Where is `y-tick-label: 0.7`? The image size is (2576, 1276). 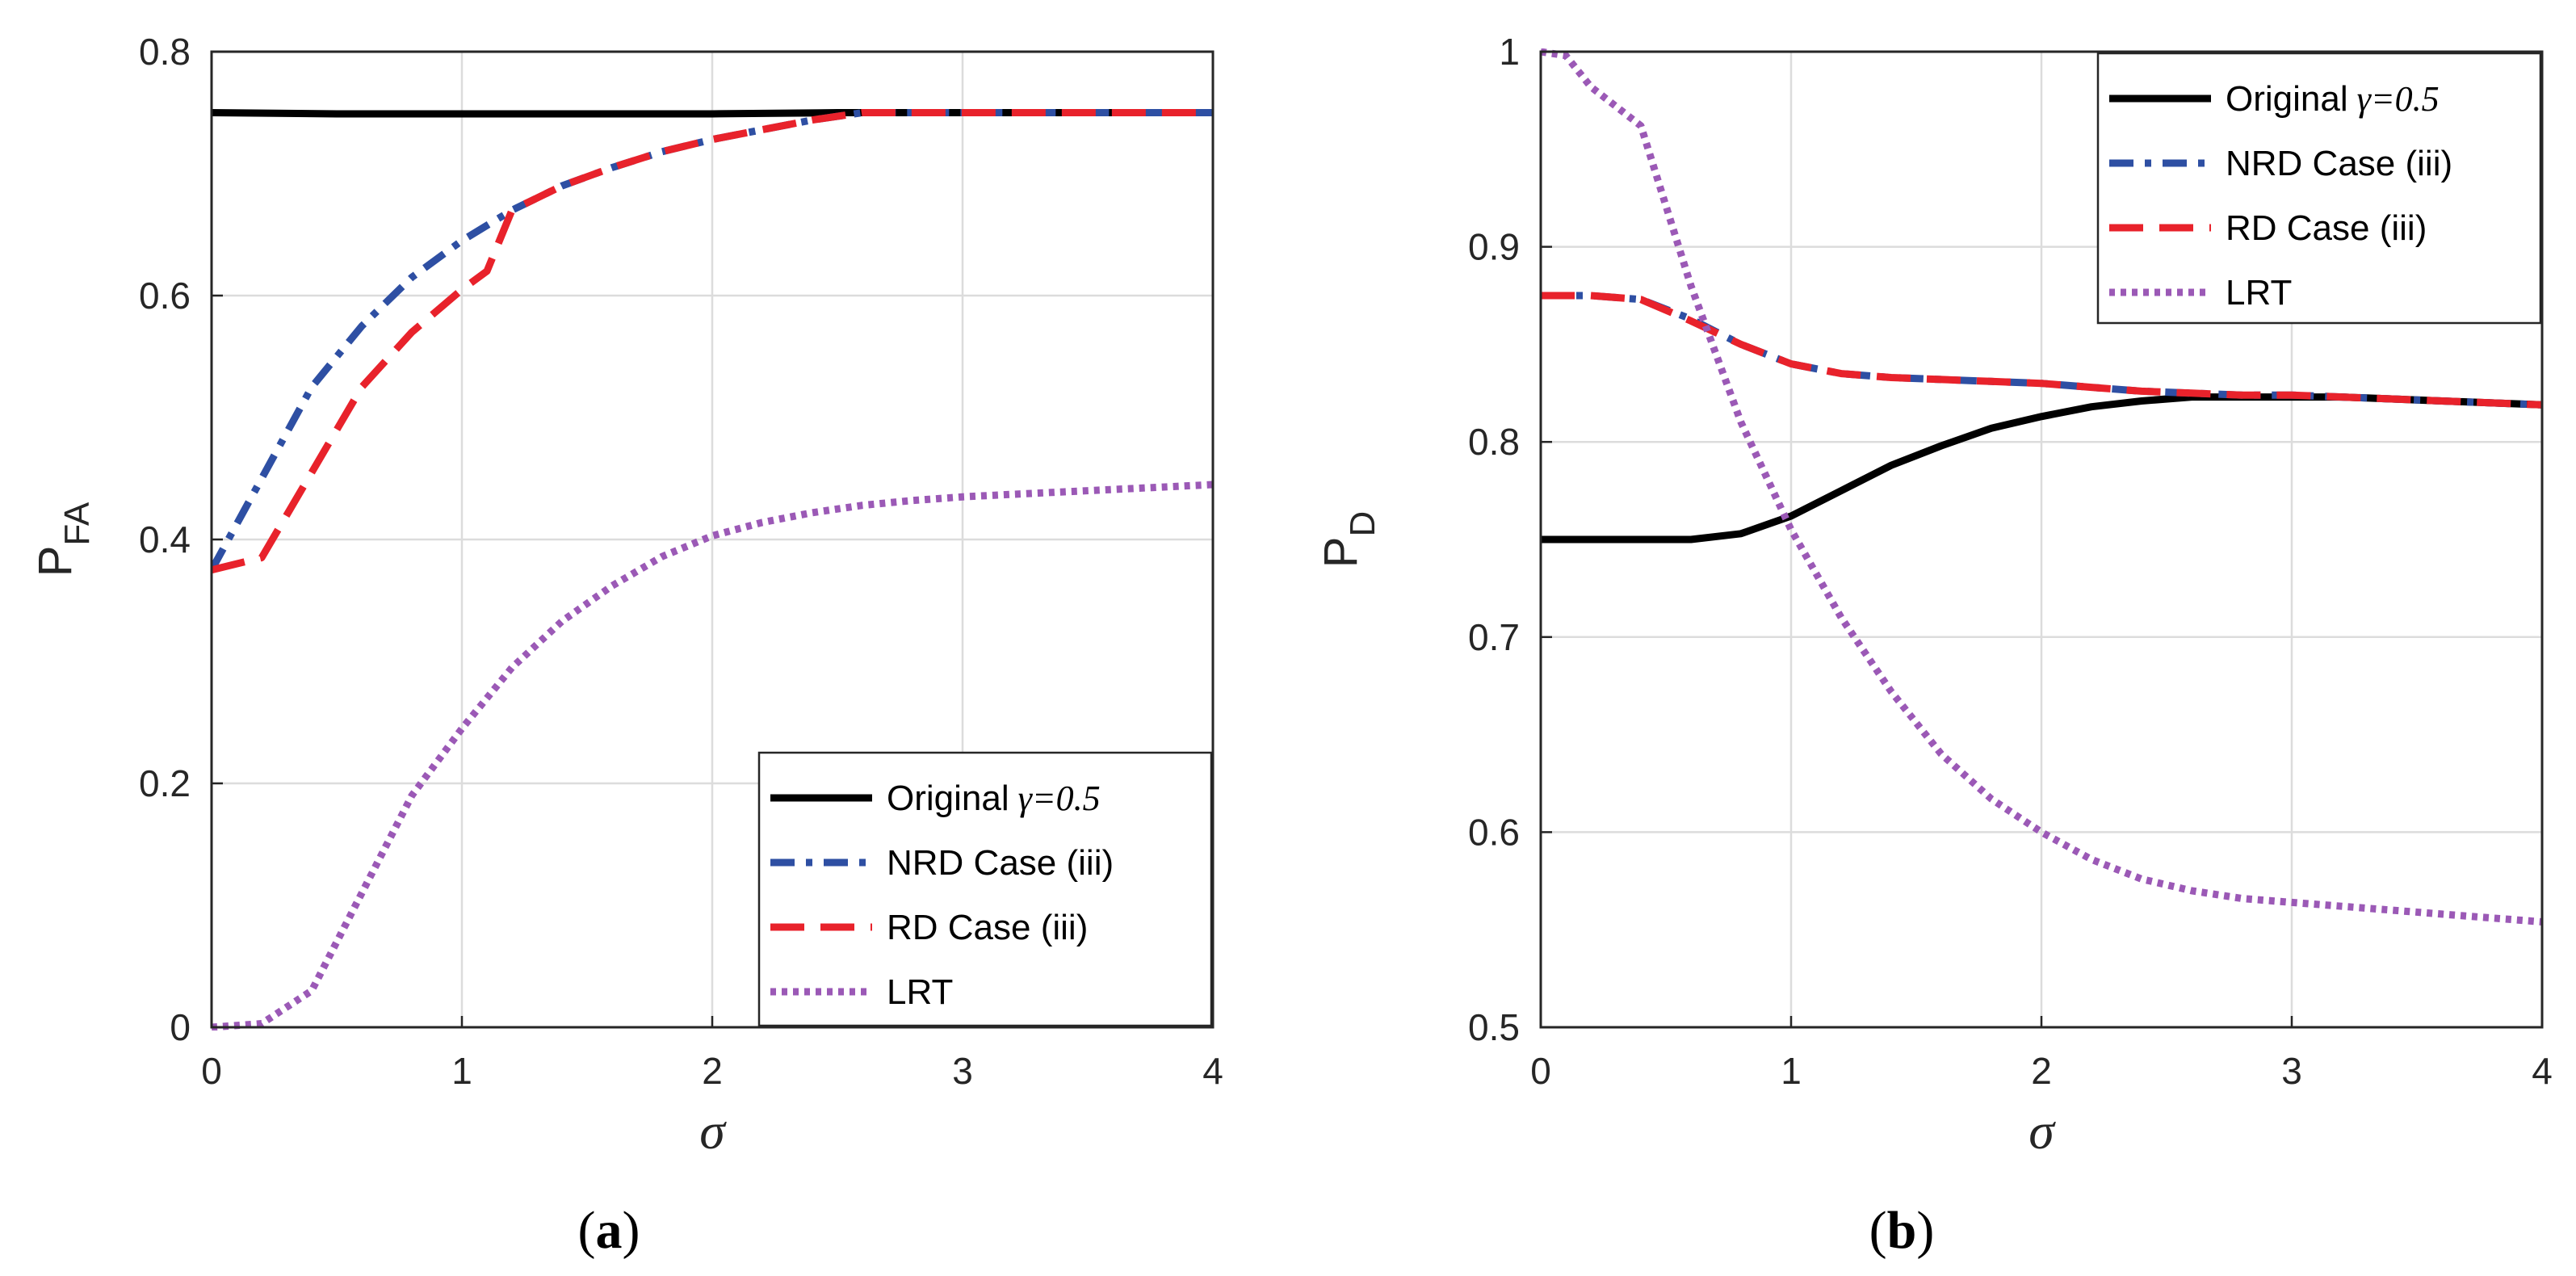
y-tick-label: 0.7 is located at coordinates (1494, 637).